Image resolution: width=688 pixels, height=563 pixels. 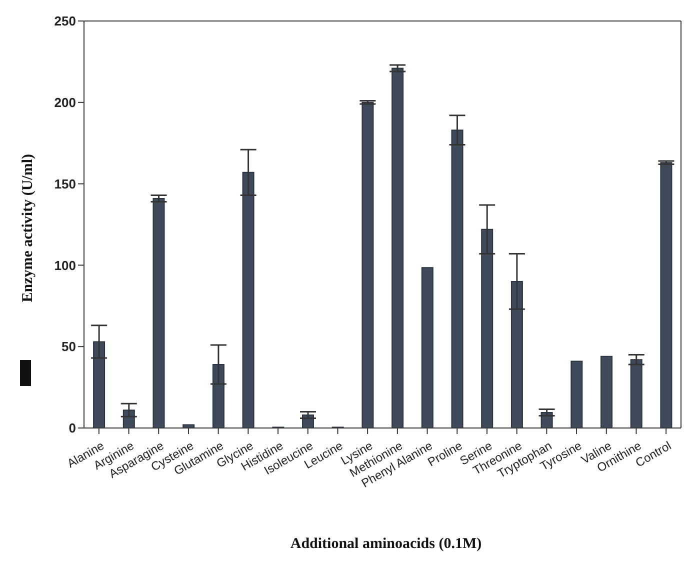 I want to click on x-axis-title: Additional aminoacids (0.1M), so click(x=386, y=544).